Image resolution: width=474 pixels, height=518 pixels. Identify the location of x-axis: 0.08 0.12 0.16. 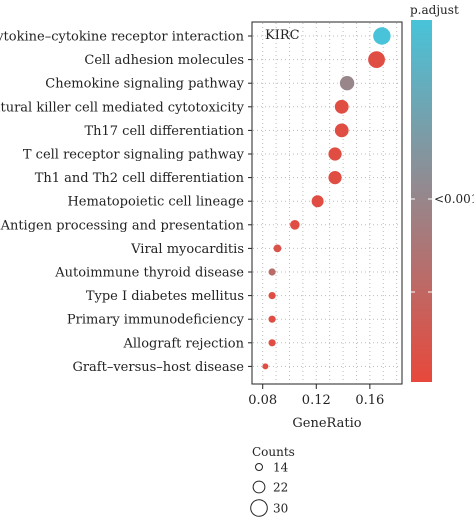
(316, 396).